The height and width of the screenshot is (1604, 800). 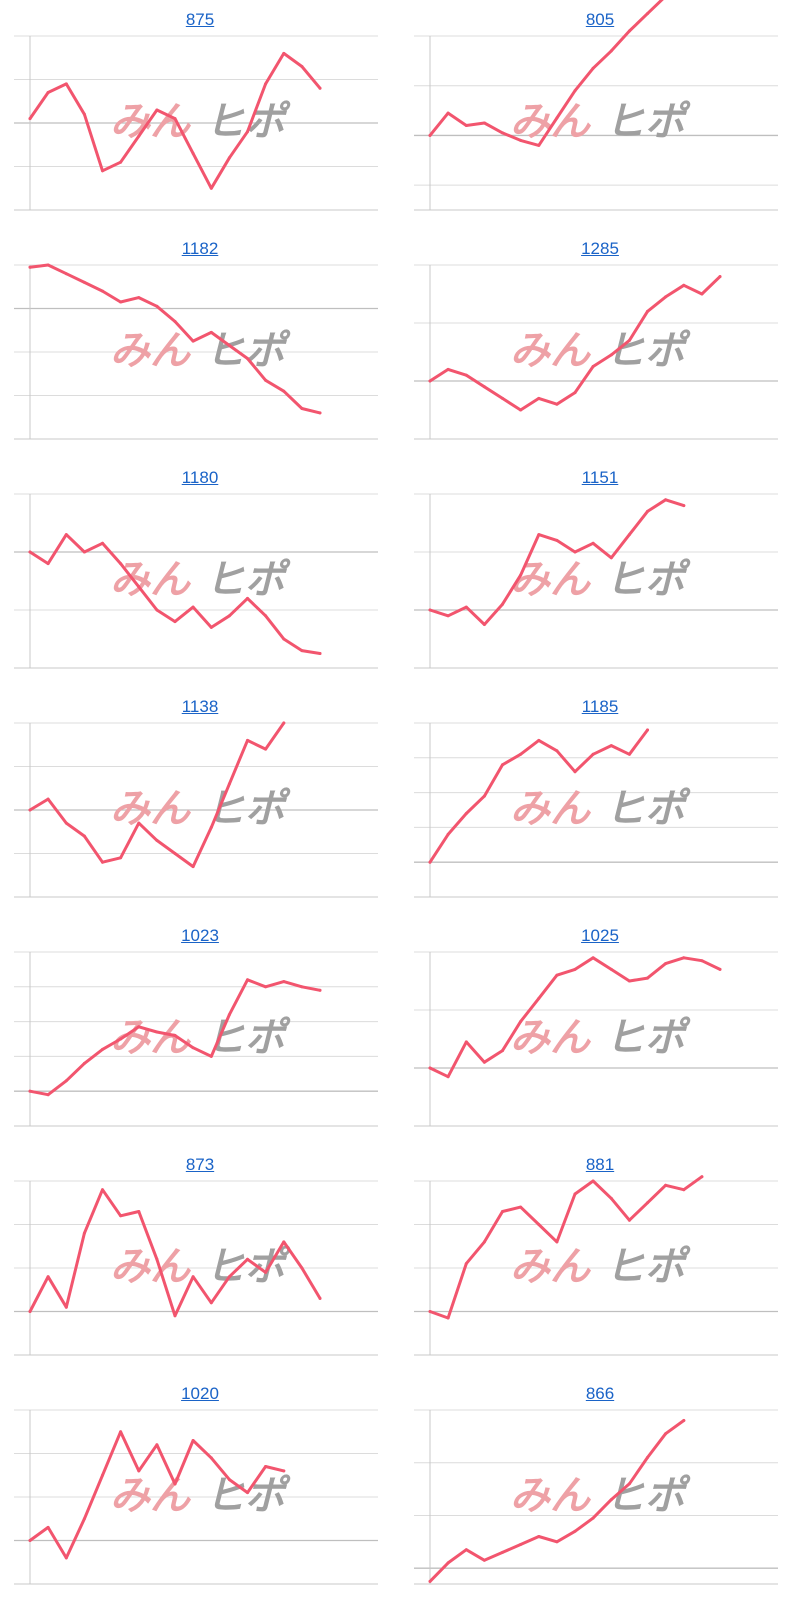 I want to click on chart-title-link: 1180, so click(x=200, y=477).